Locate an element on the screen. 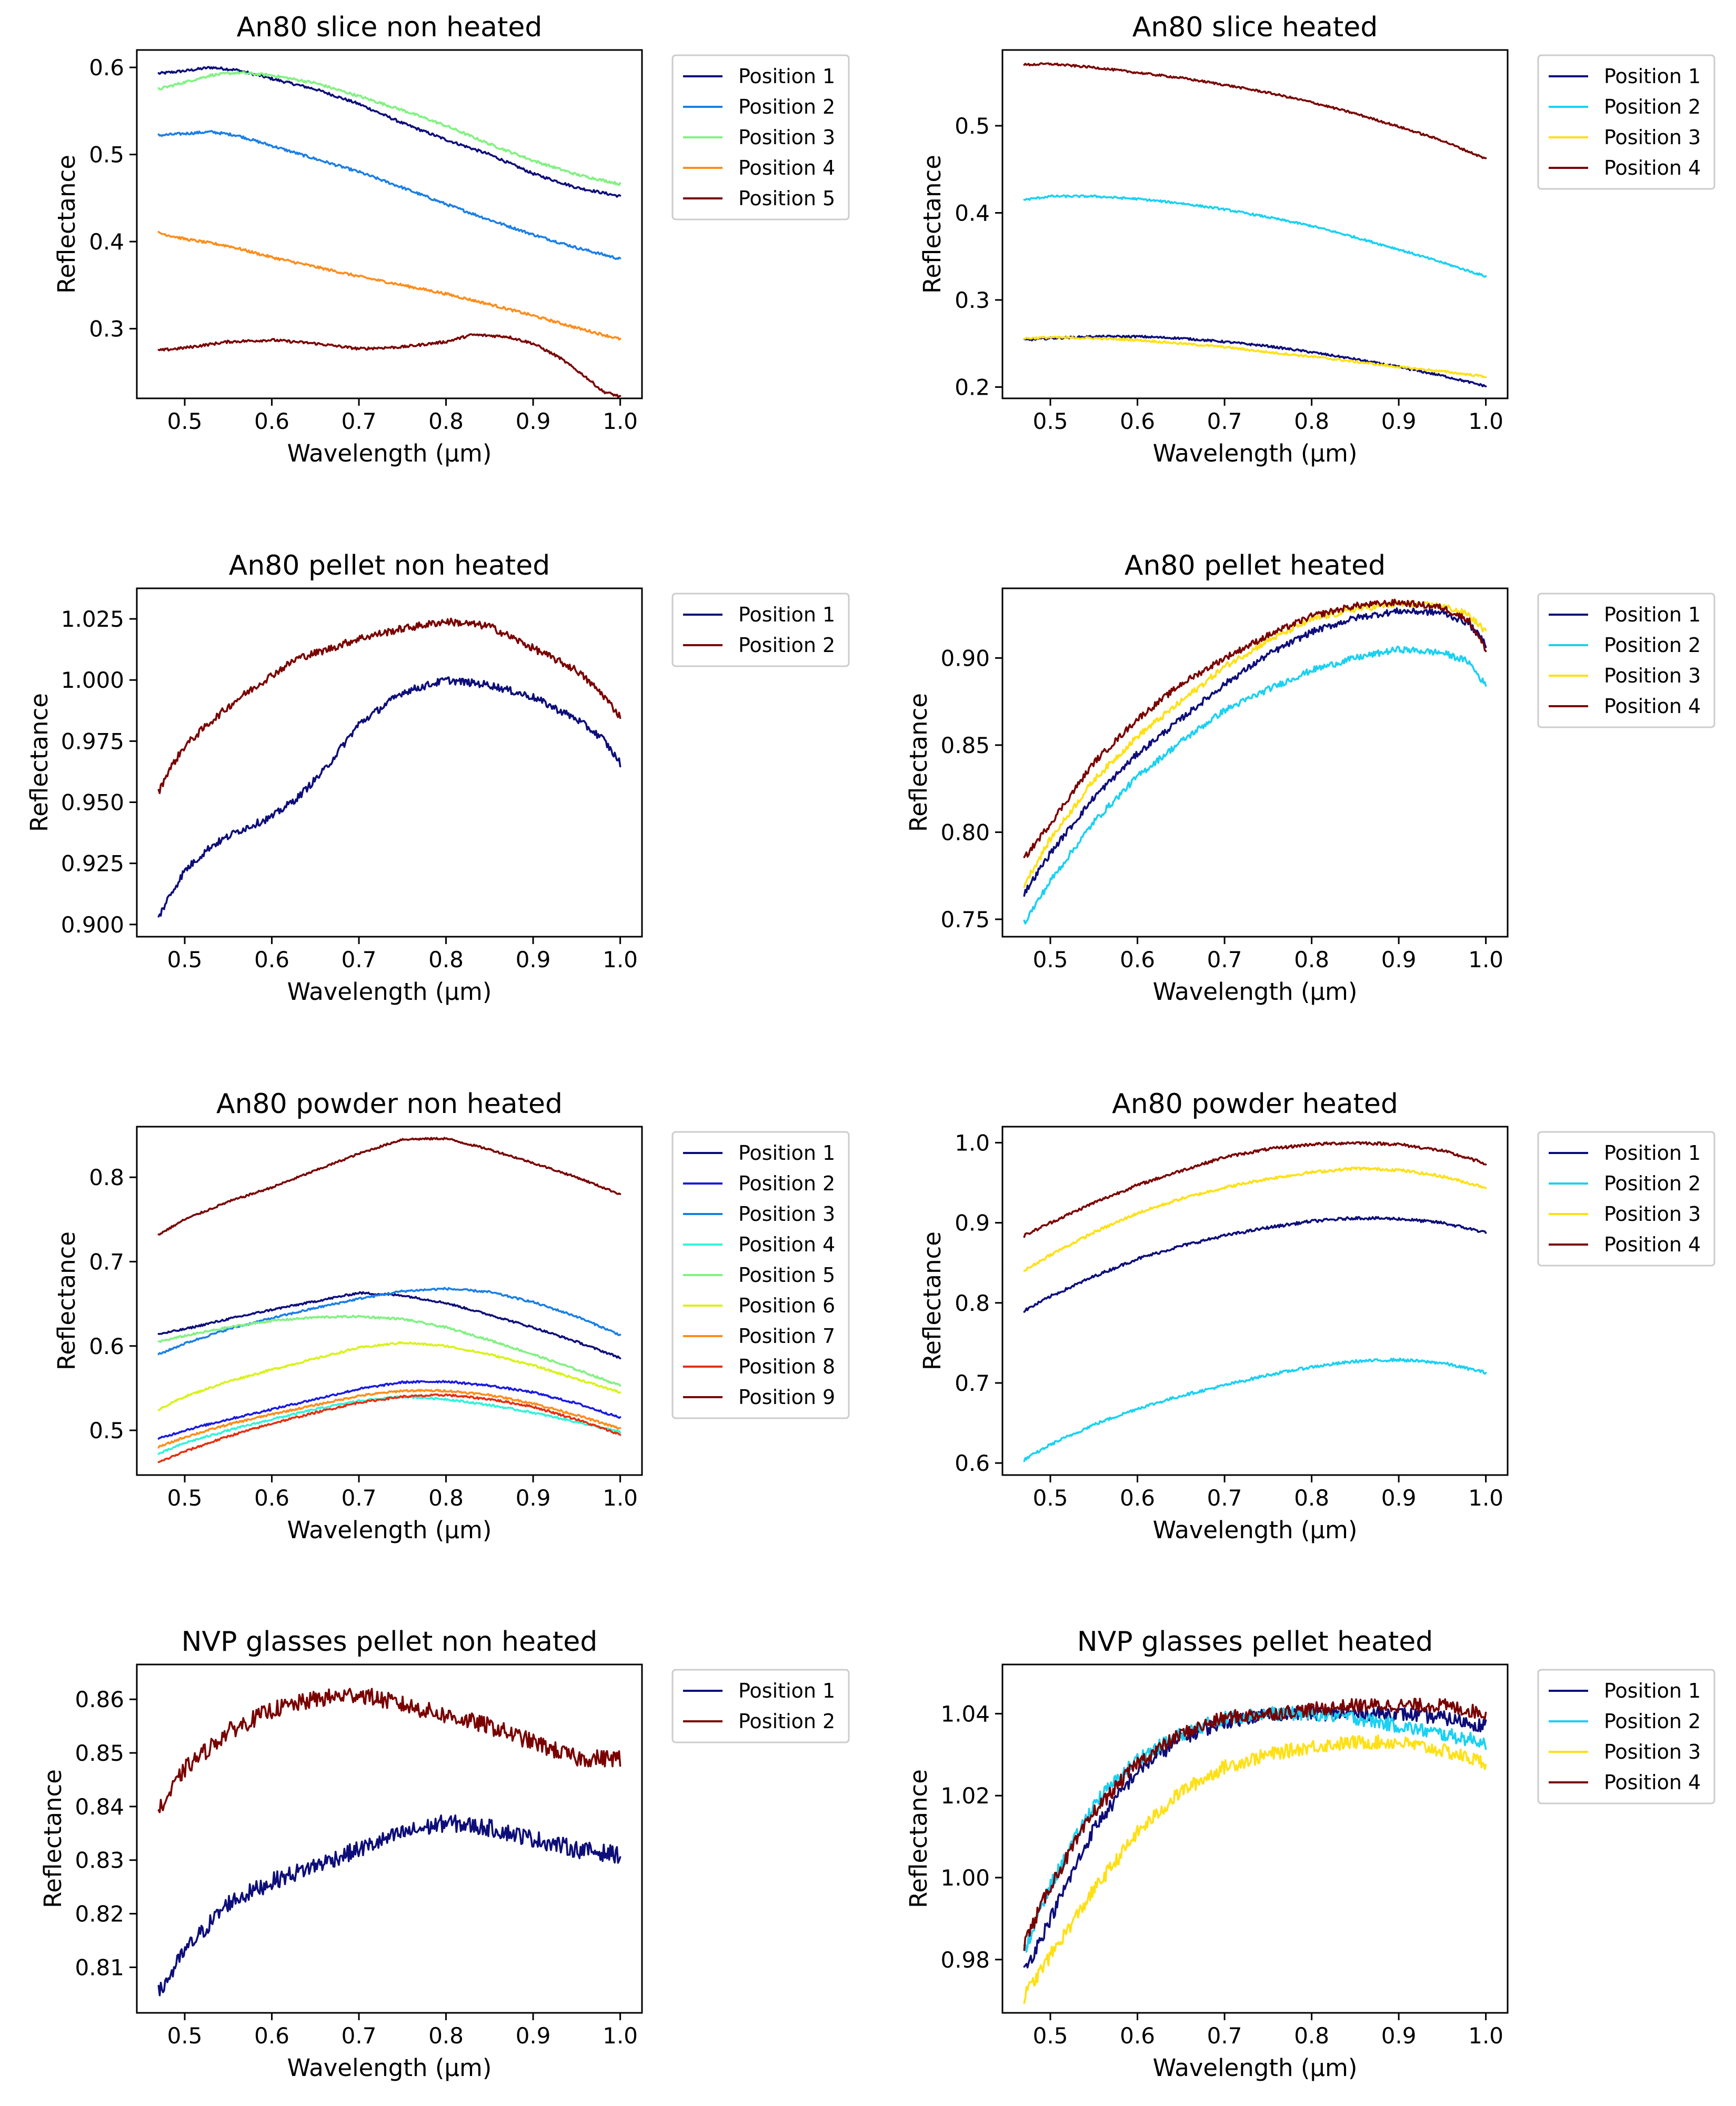  legend-entry: Position 6 is located at coordinates (786, 1305).